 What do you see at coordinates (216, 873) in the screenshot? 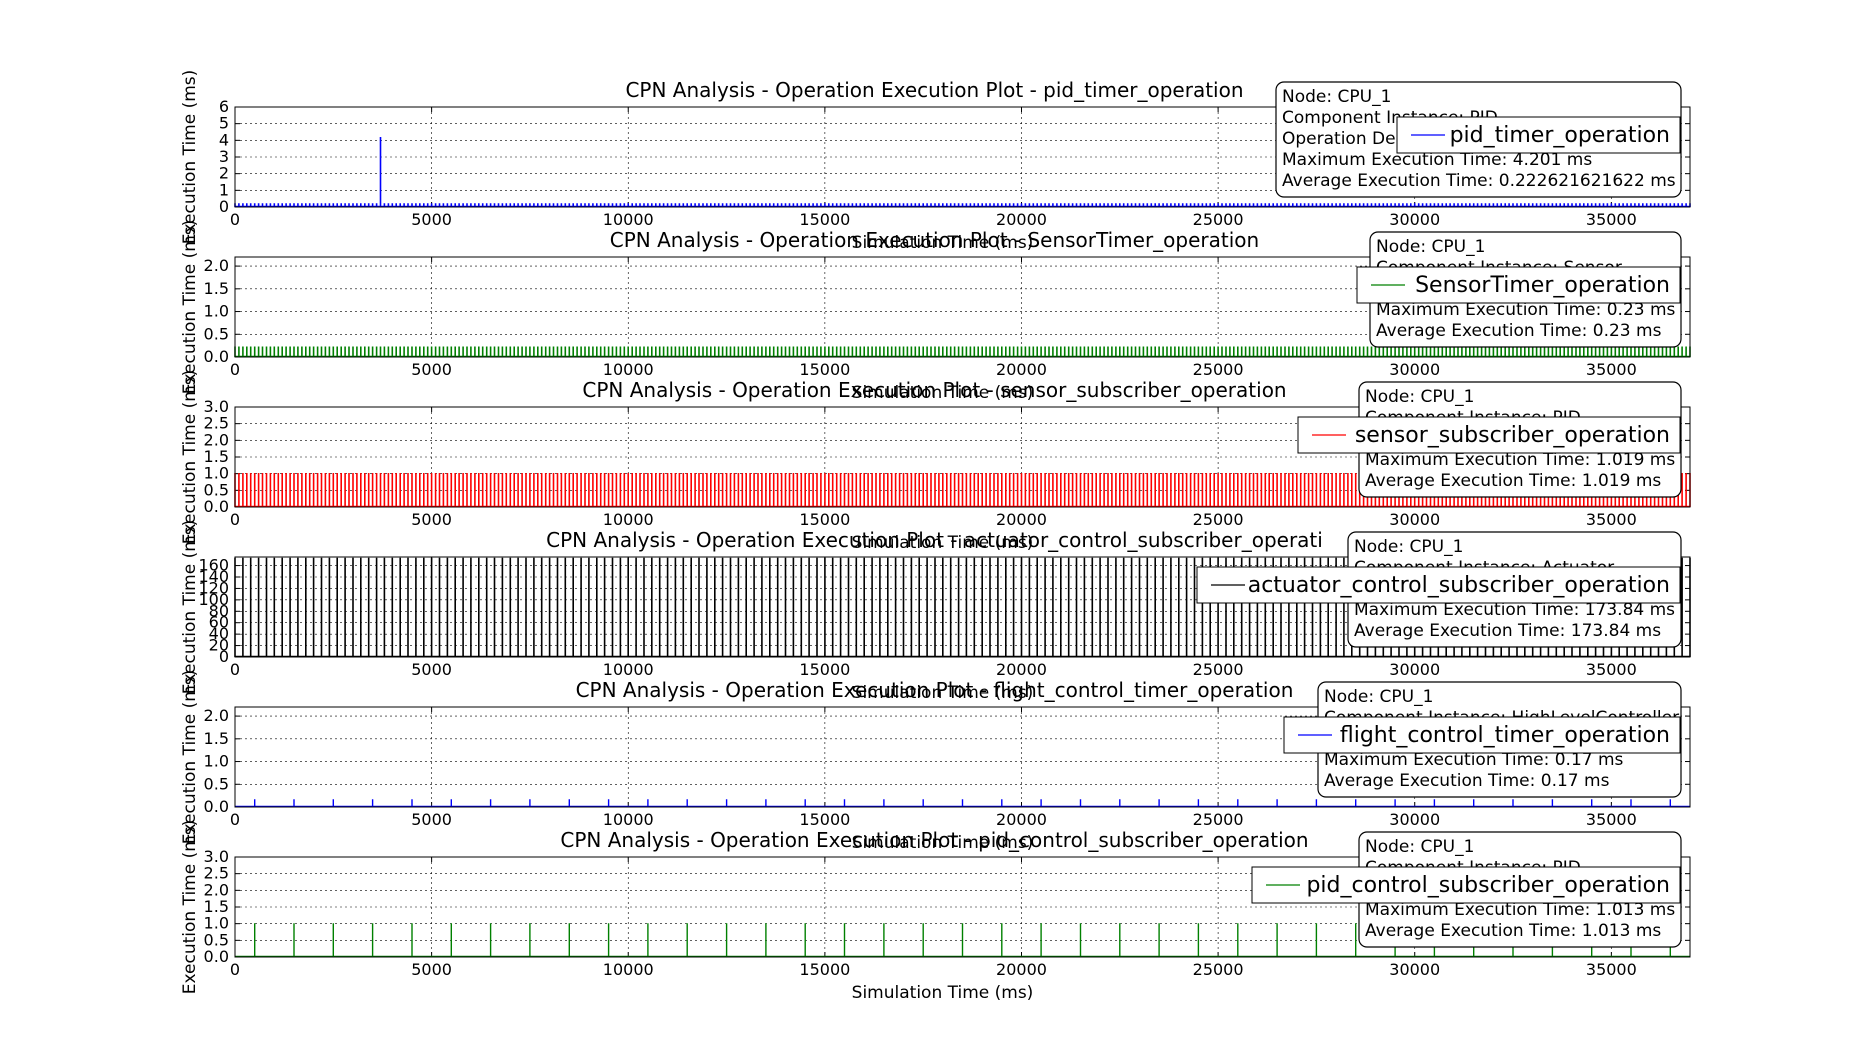
I see `y-tick-label: 2.5` at bounding box center [216, 873].